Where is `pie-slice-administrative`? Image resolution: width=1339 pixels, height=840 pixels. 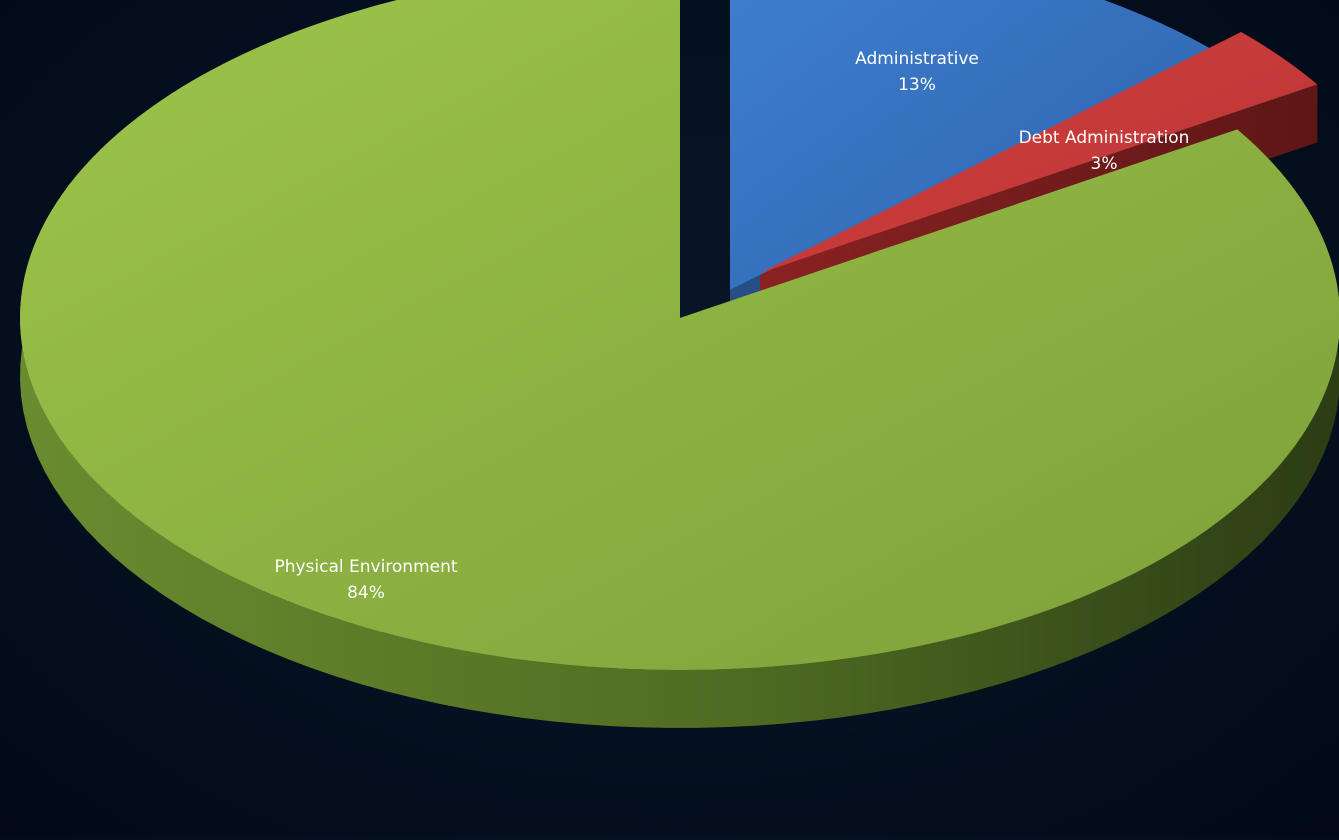
pie-slice-administrative is located at coordinates (971, 145).